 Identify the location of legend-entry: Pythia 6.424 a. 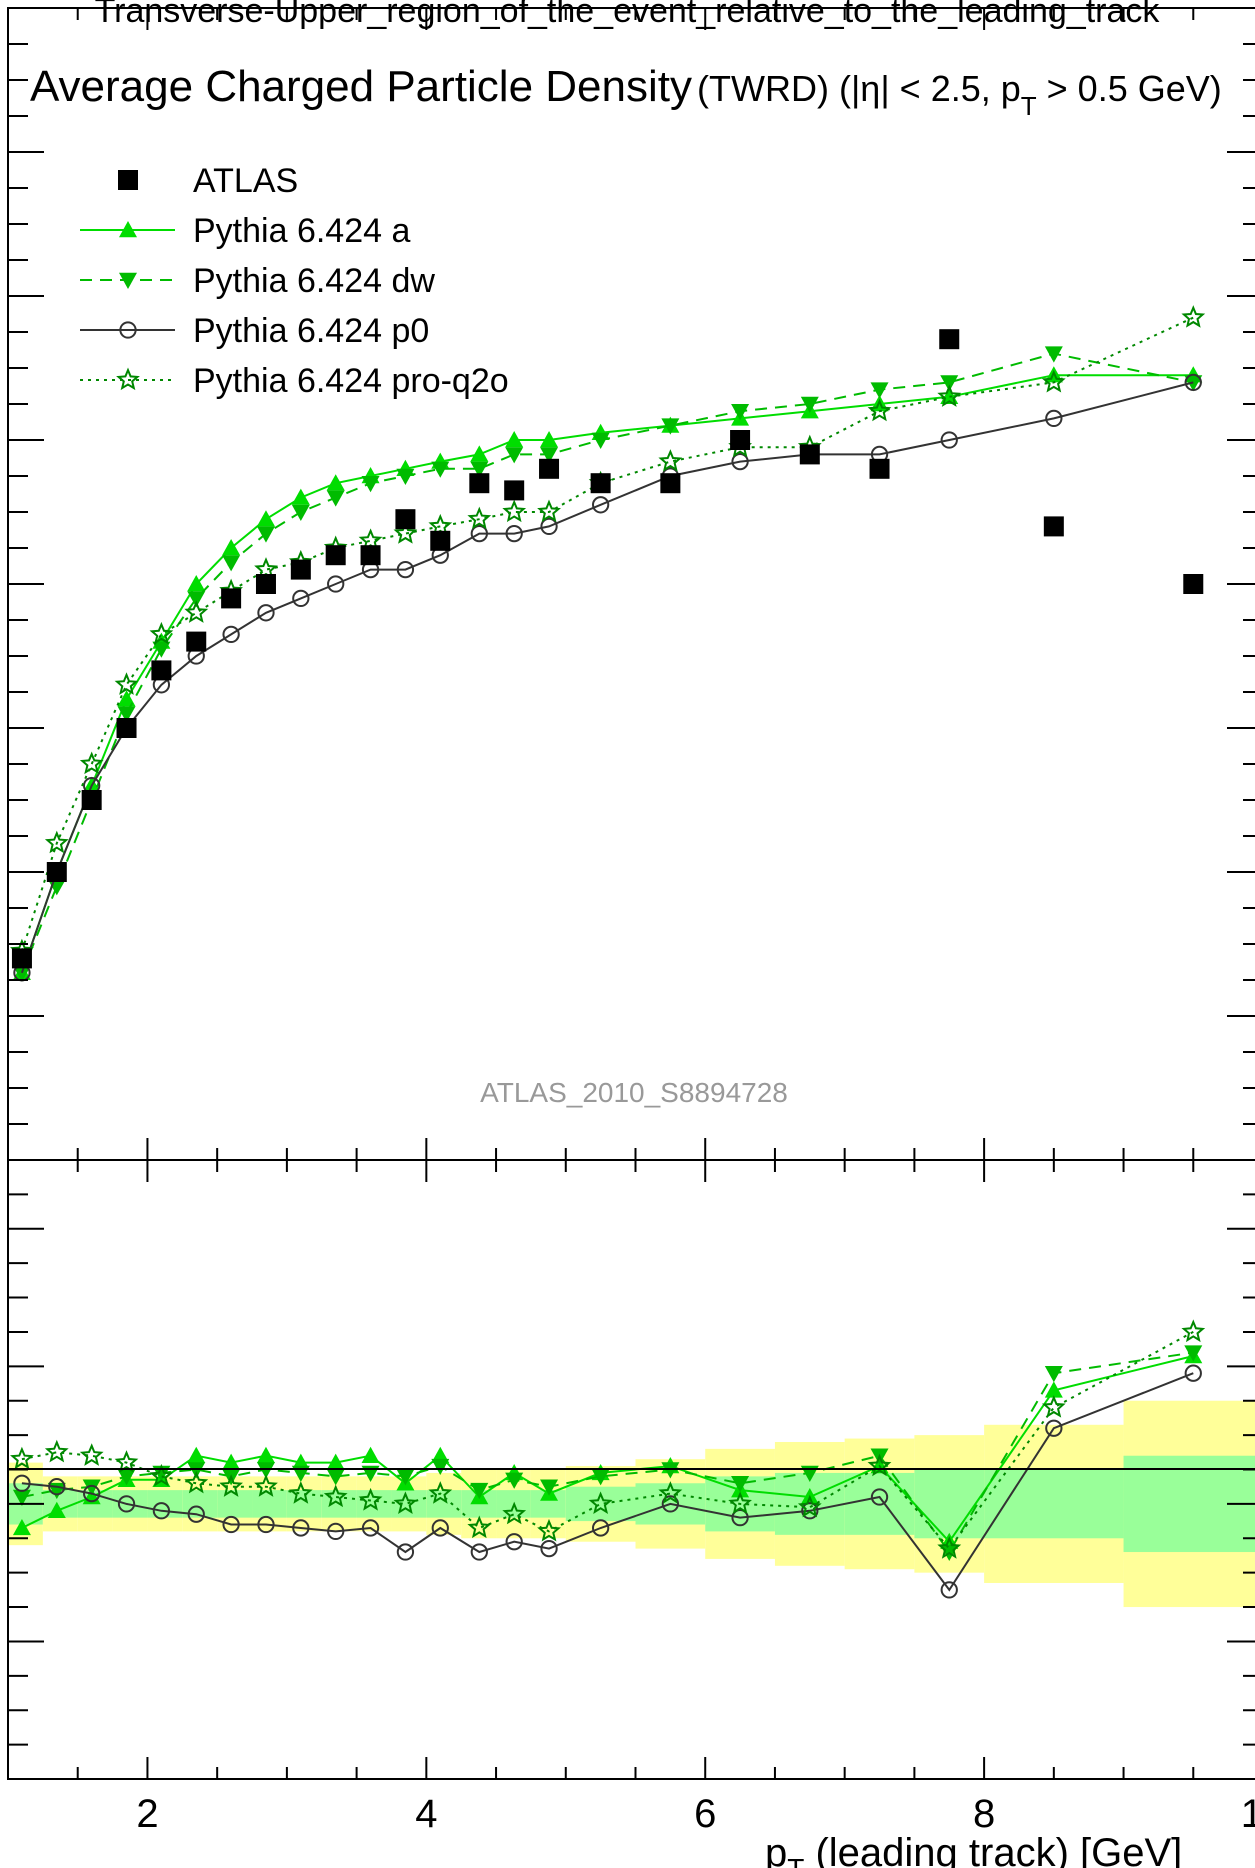
(245, 231).